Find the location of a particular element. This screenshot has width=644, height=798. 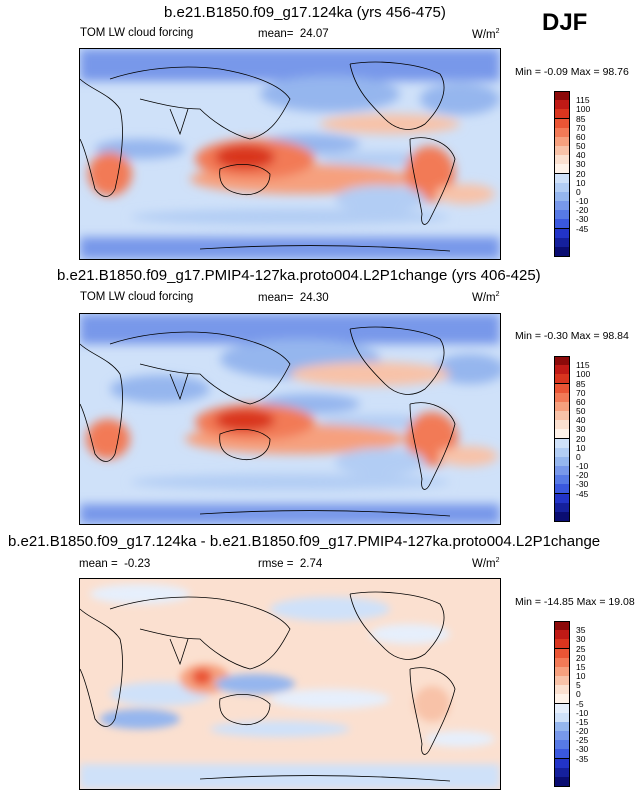

p3-maritime-core is located at coordinates (202, 677).